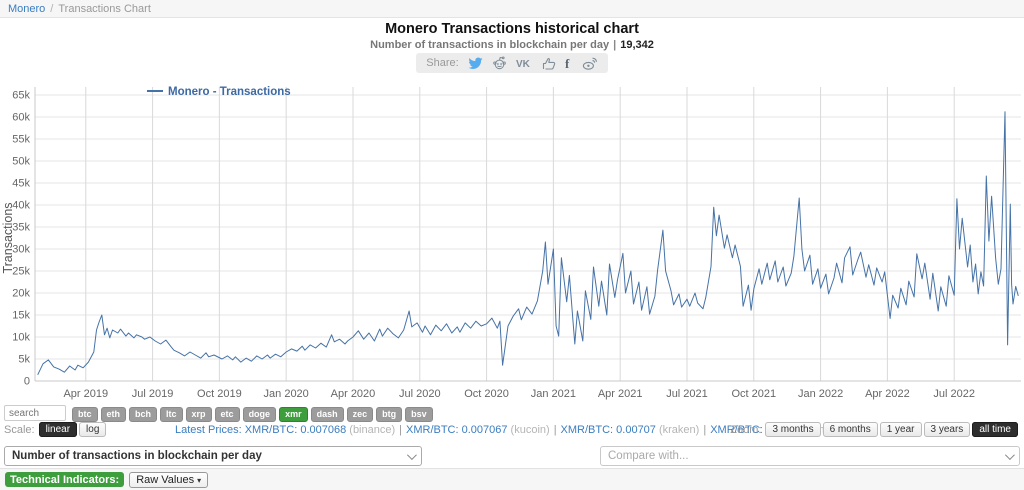 The width and height of the screenshot is (1024, 490). What do you see at coordinates (8, 237) in the screenshot?
I see `y-axis-title: Transactions` at bounding box center [8, 237].